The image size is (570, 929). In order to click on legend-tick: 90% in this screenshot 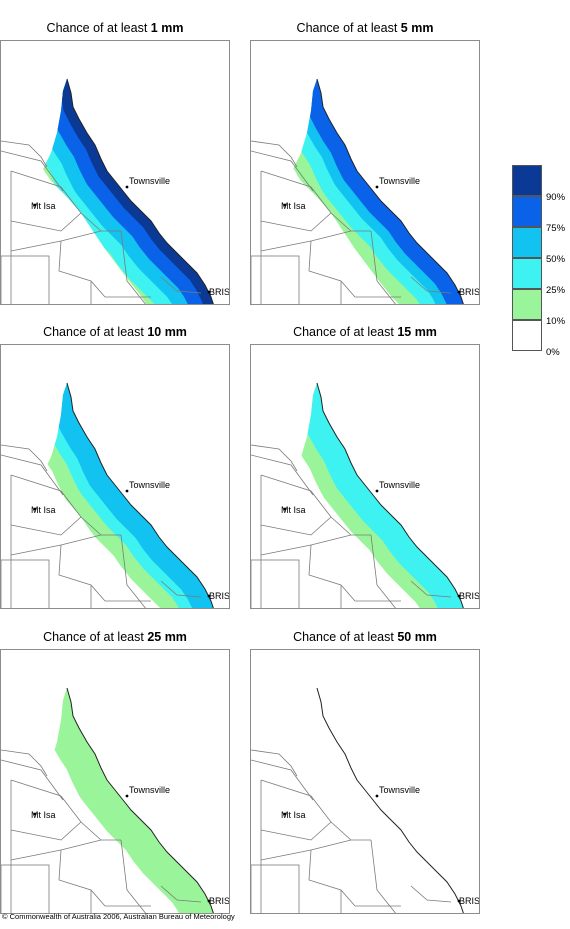, I will do `click(556, 197)`.